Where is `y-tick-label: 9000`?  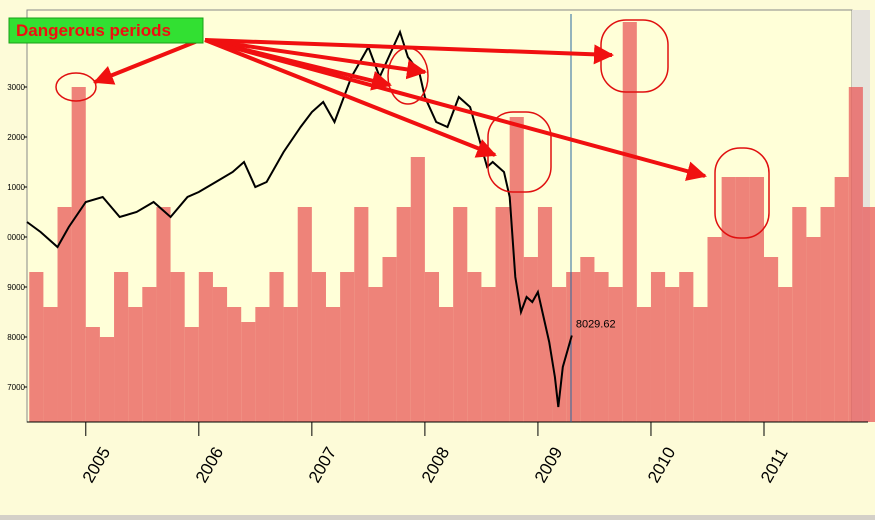 y-tick-label: 9000 is located at coordinates (16, 287).